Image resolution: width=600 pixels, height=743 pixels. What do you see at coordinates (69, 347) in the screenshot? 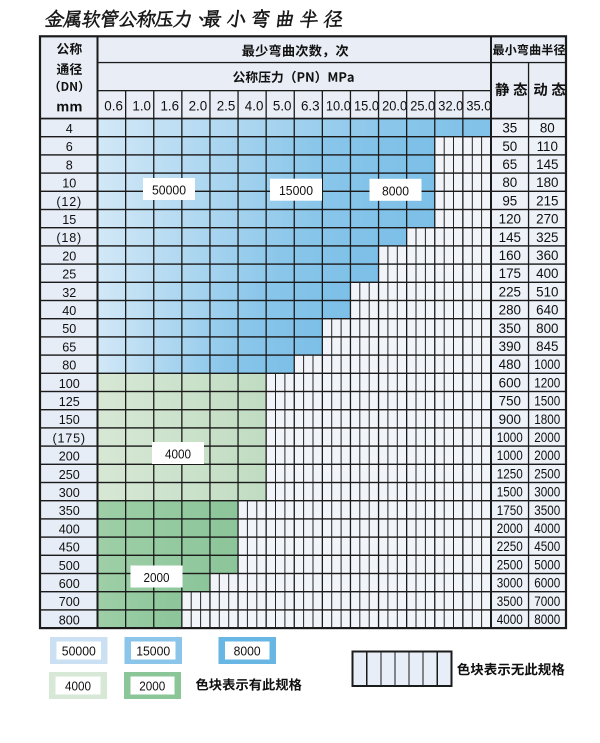
I see `svg-text: 65` at bounding box center [69, 347].